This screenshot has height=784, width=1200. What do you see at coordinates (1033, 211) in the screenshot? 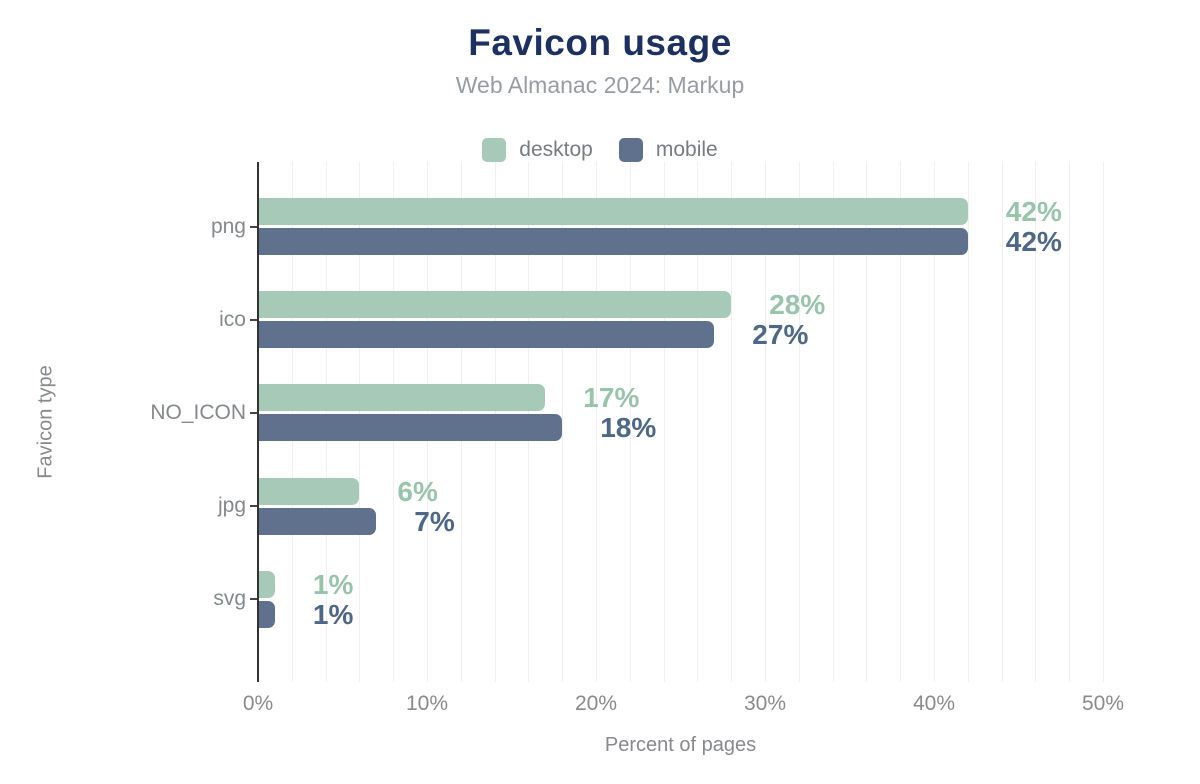
I see `value-label-desktop-png: 42%` at bounding box center [1033, 211].